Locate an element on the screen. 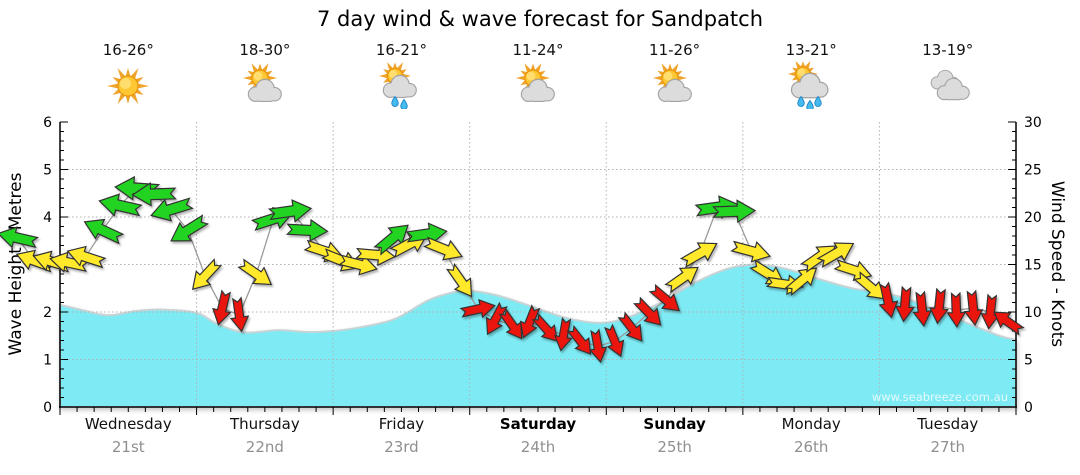  day-date: 25th is located at coordinates (674, 447).